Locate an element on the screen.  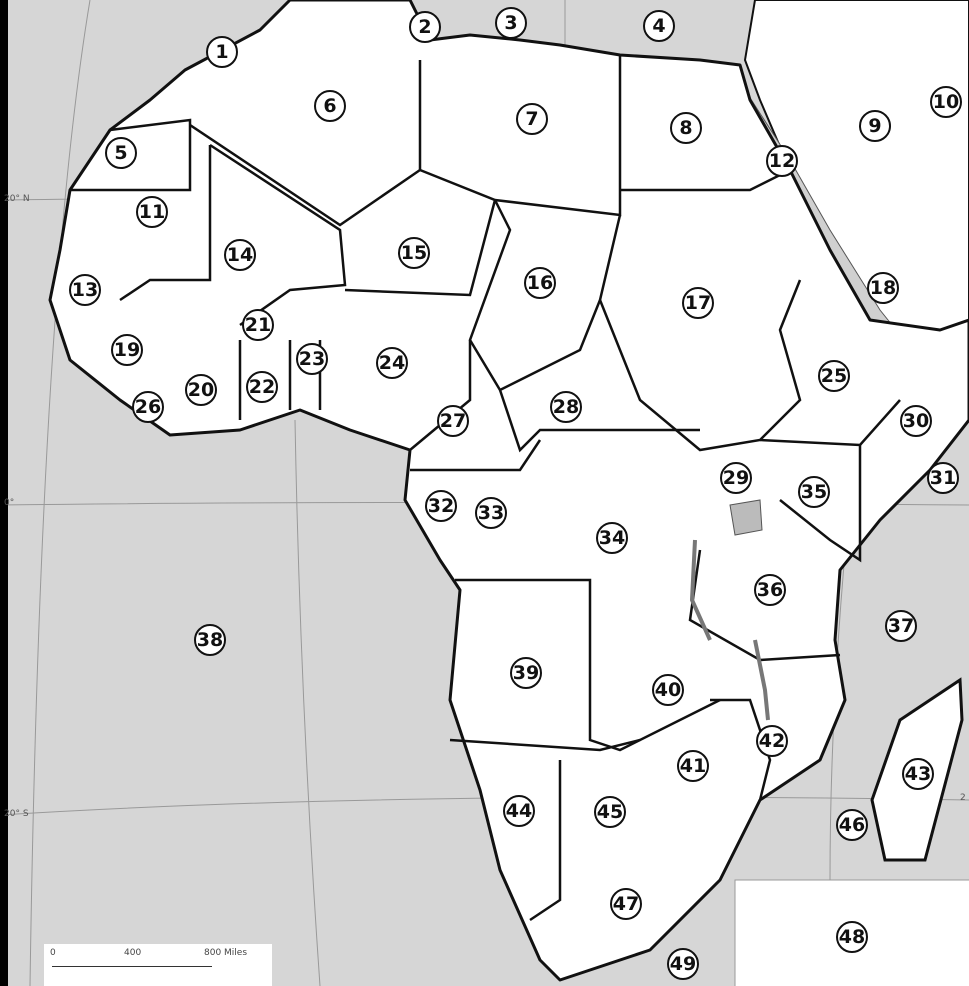
country-label-26: 26 is located at coordinates (148, 407).